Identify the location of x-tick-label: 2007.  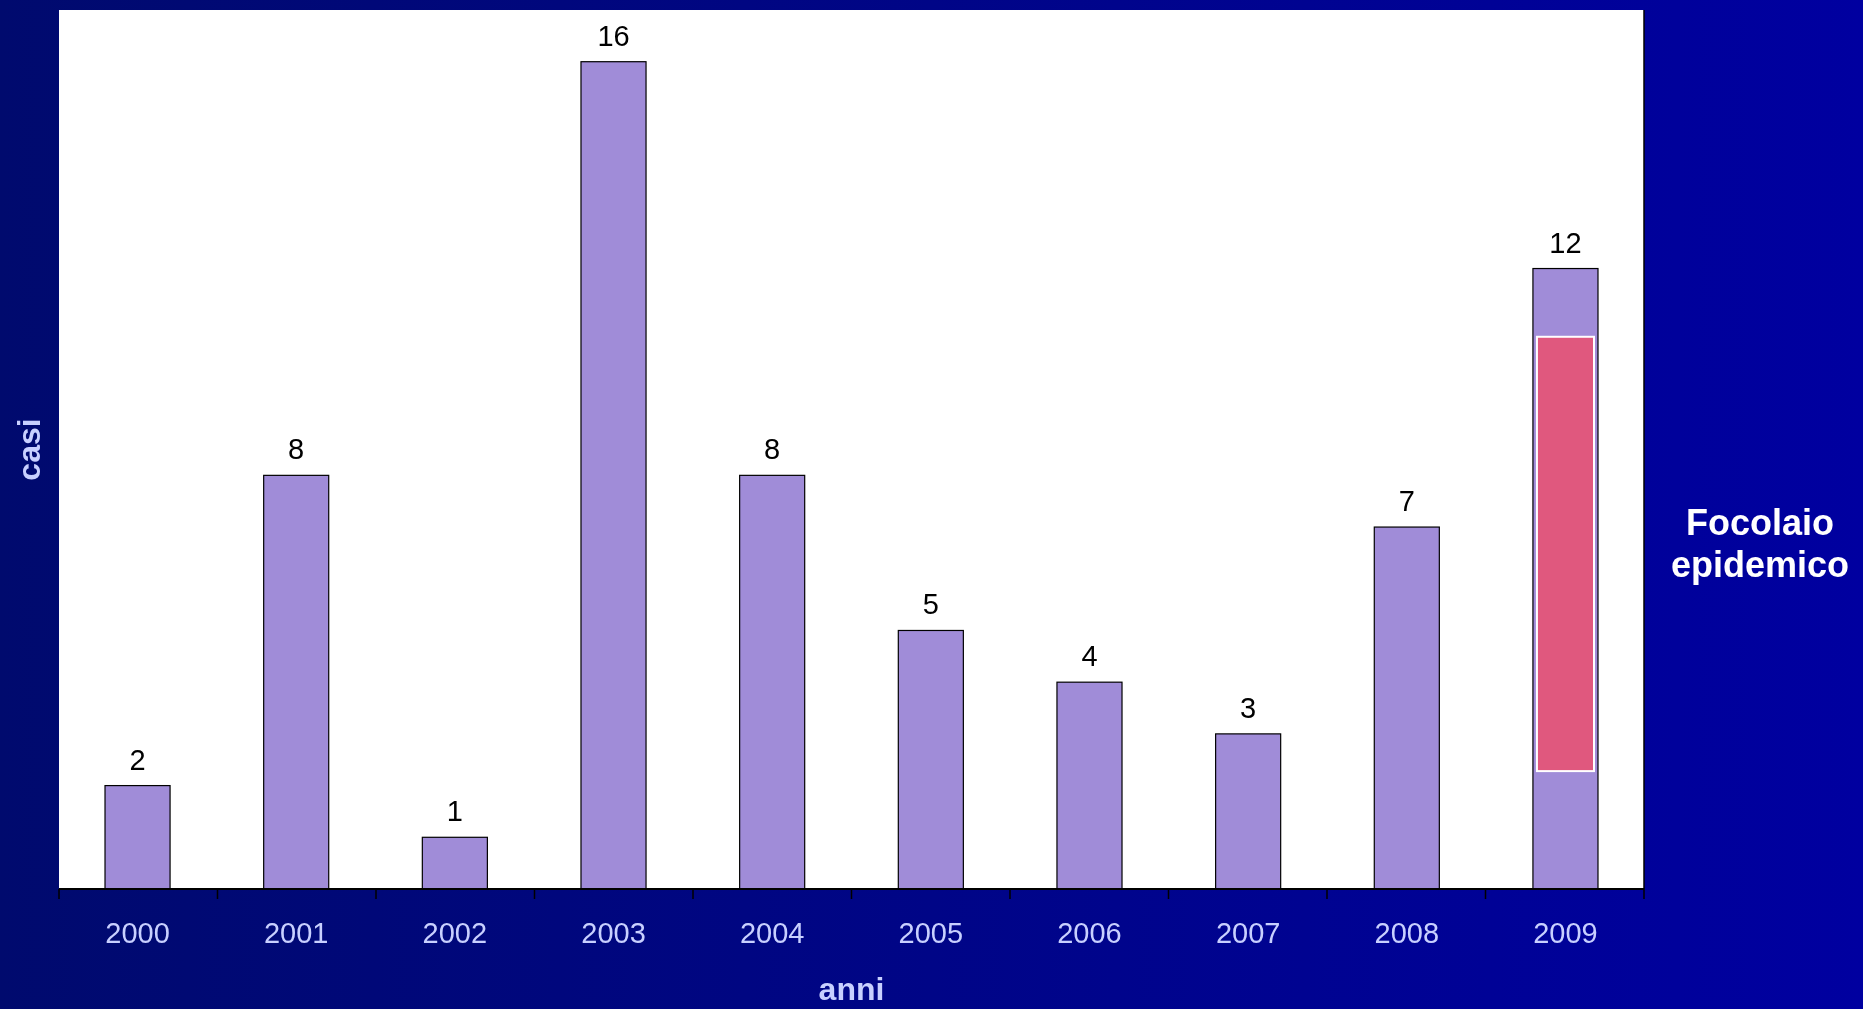
(1248, 933).